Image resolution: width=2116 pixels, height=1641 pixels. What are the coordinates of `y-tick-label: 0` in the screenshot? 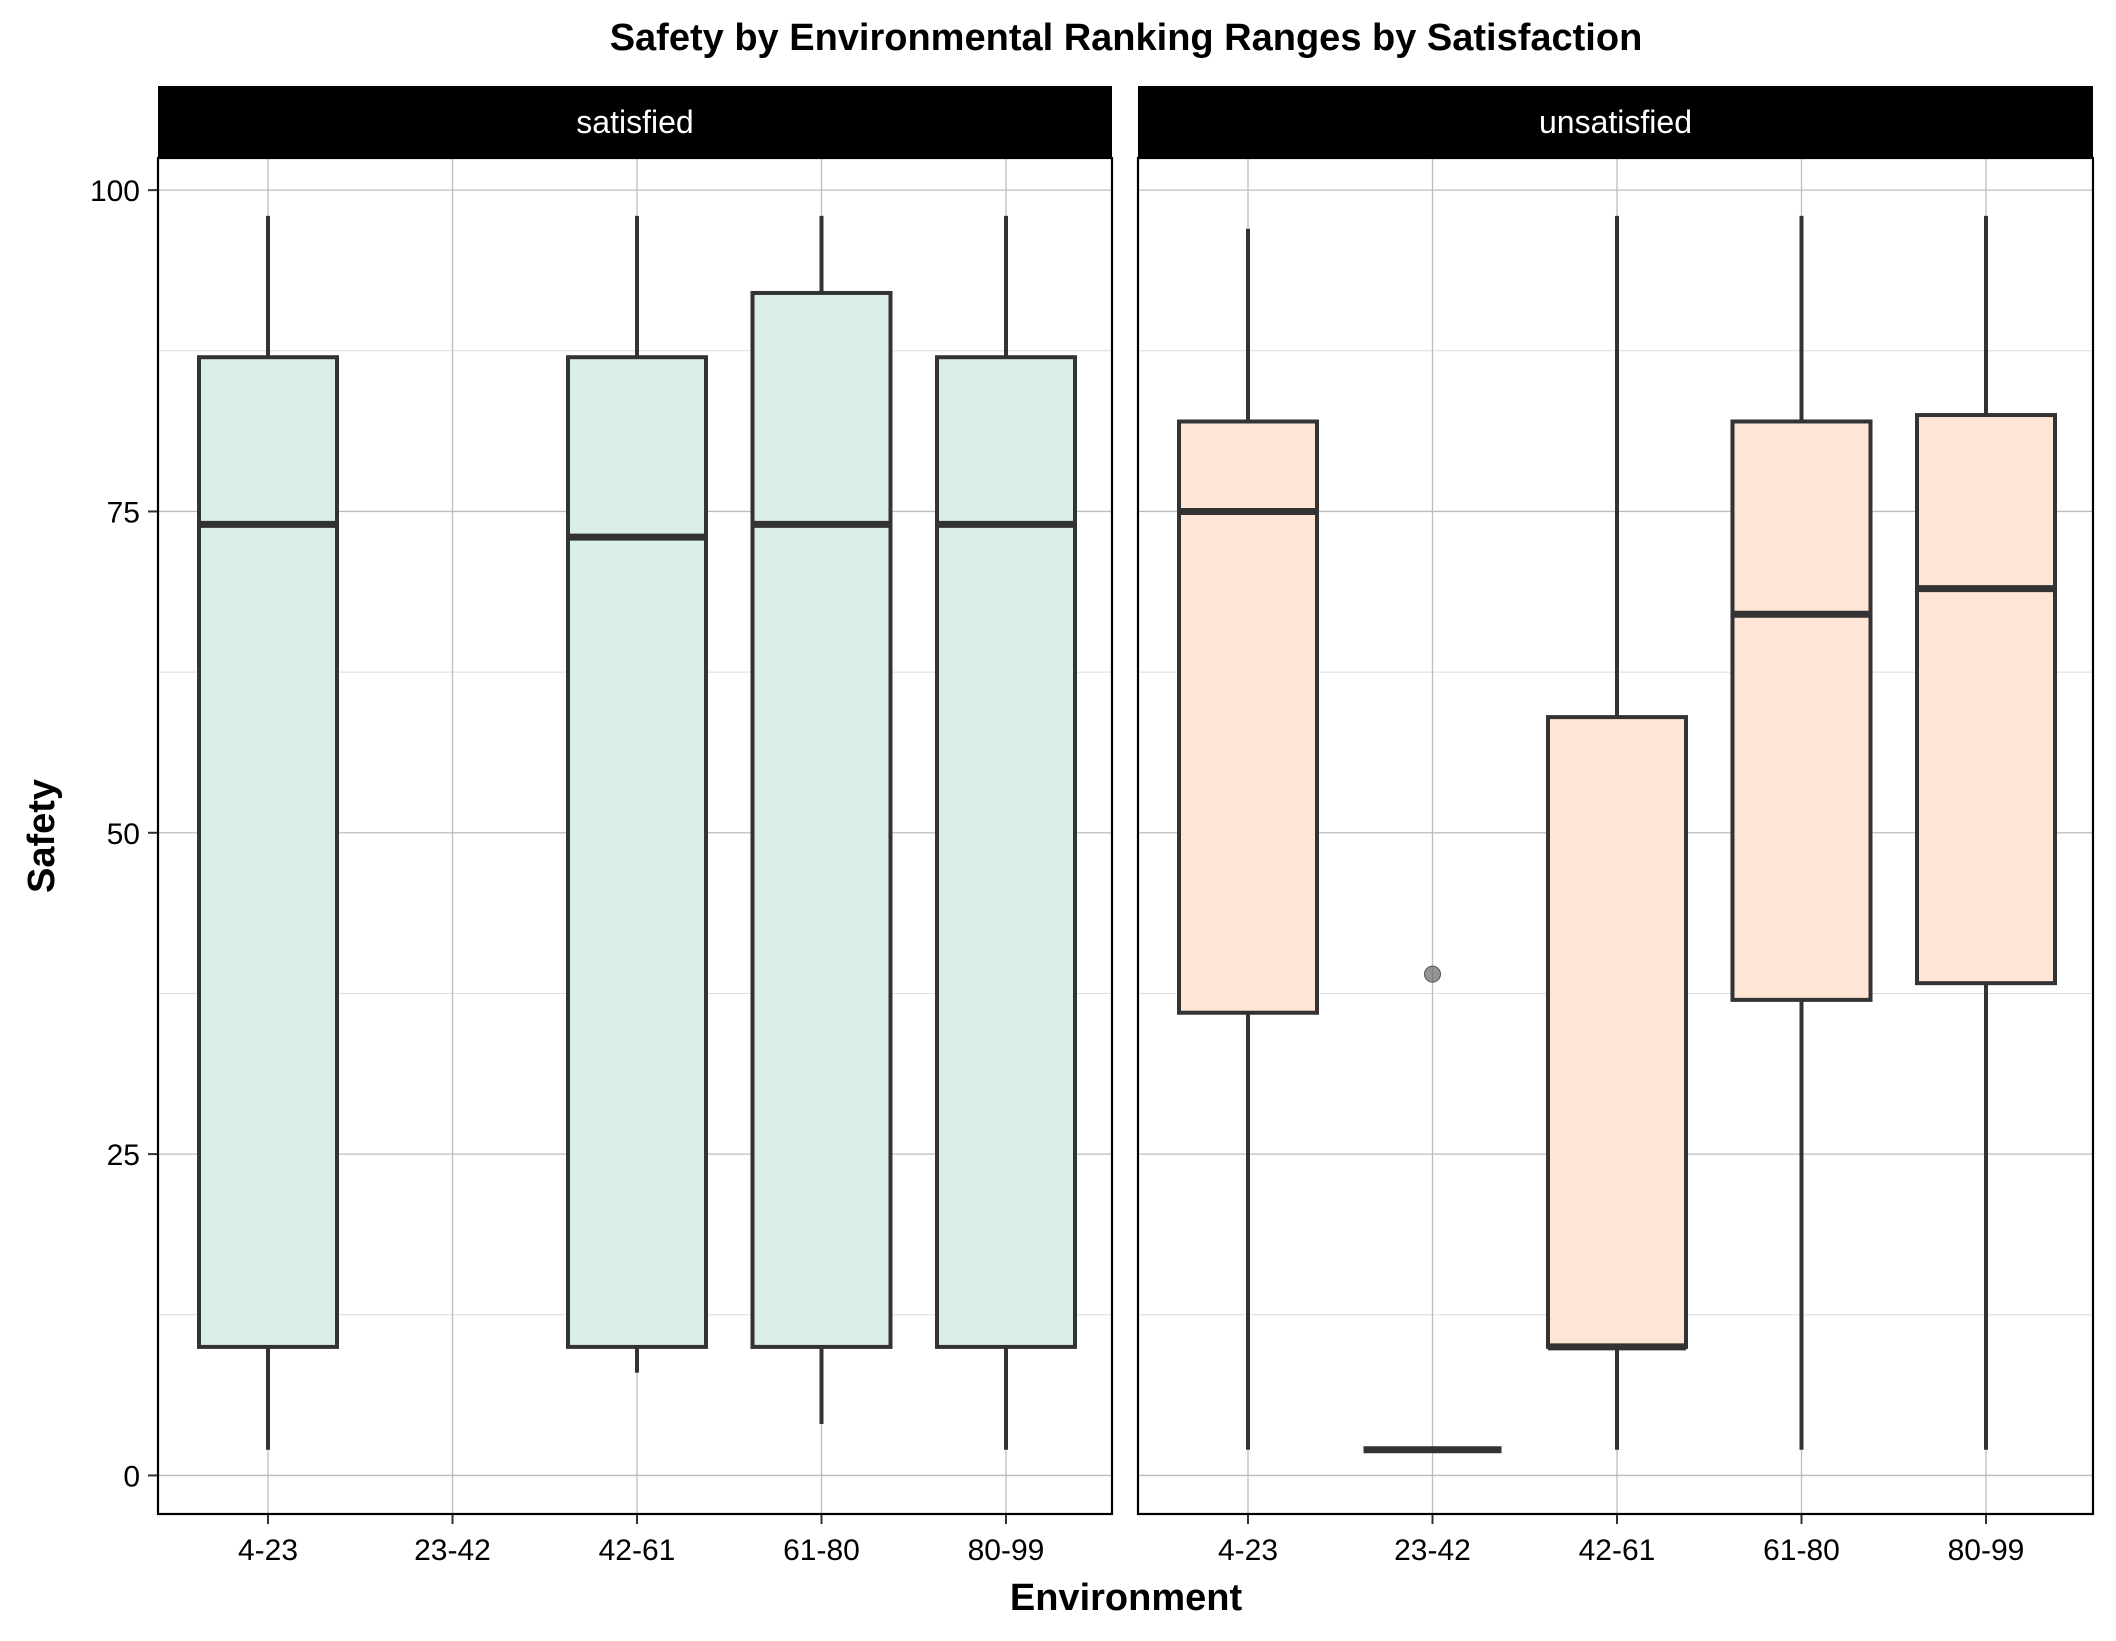 It's located at (131, 1476).